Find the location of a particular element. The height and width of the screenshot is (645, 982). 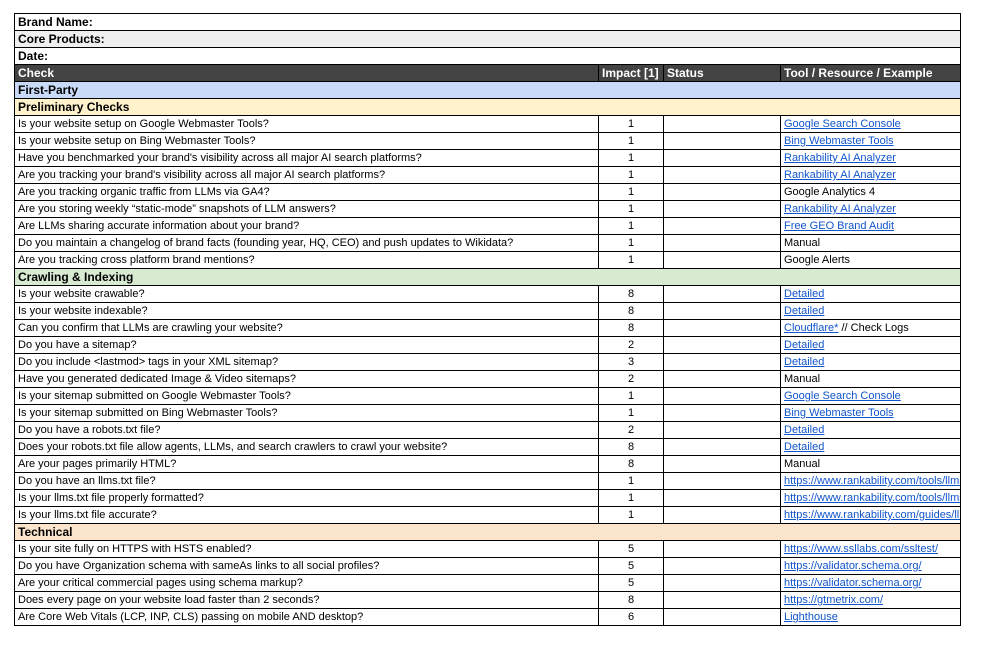

tool-suffix: // Check Logs is located at coordinates (873, 328).